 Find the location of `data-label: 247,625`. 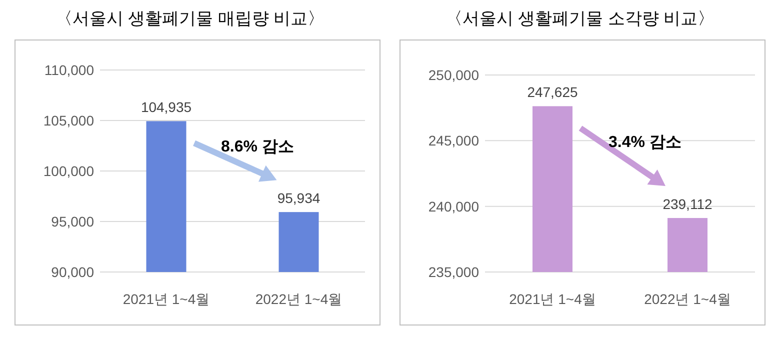

data-label: 247,625 is located at coordinates (552, 92).